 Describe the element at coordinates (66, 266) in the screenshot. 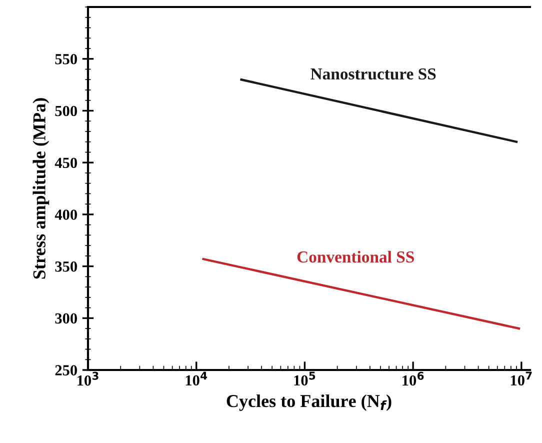

I see `y-tick-label: 350` at that location.